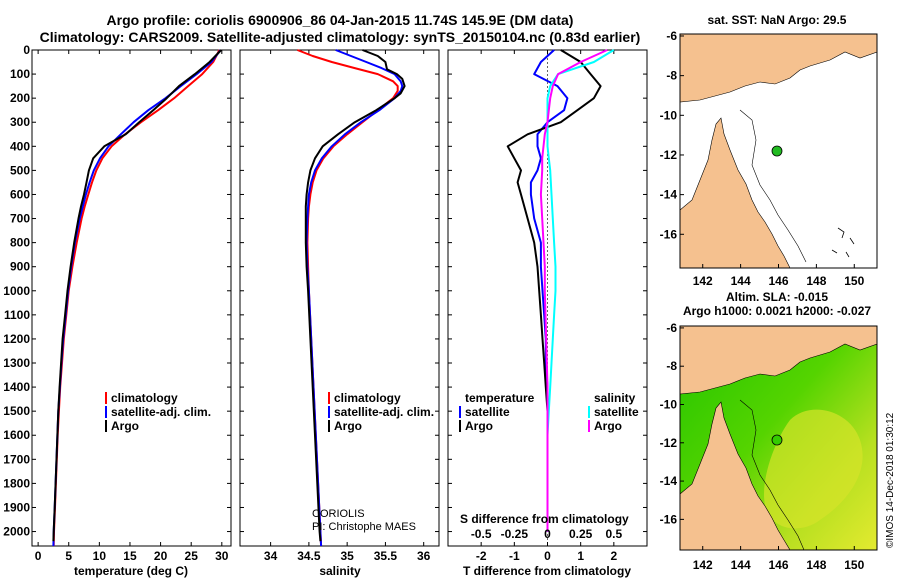 The width and height of the screenshot is (900, 580). I want to click on imos-timestamp: ©IMOS 14-Dec-2018 01:30:12, so click(890, 480).